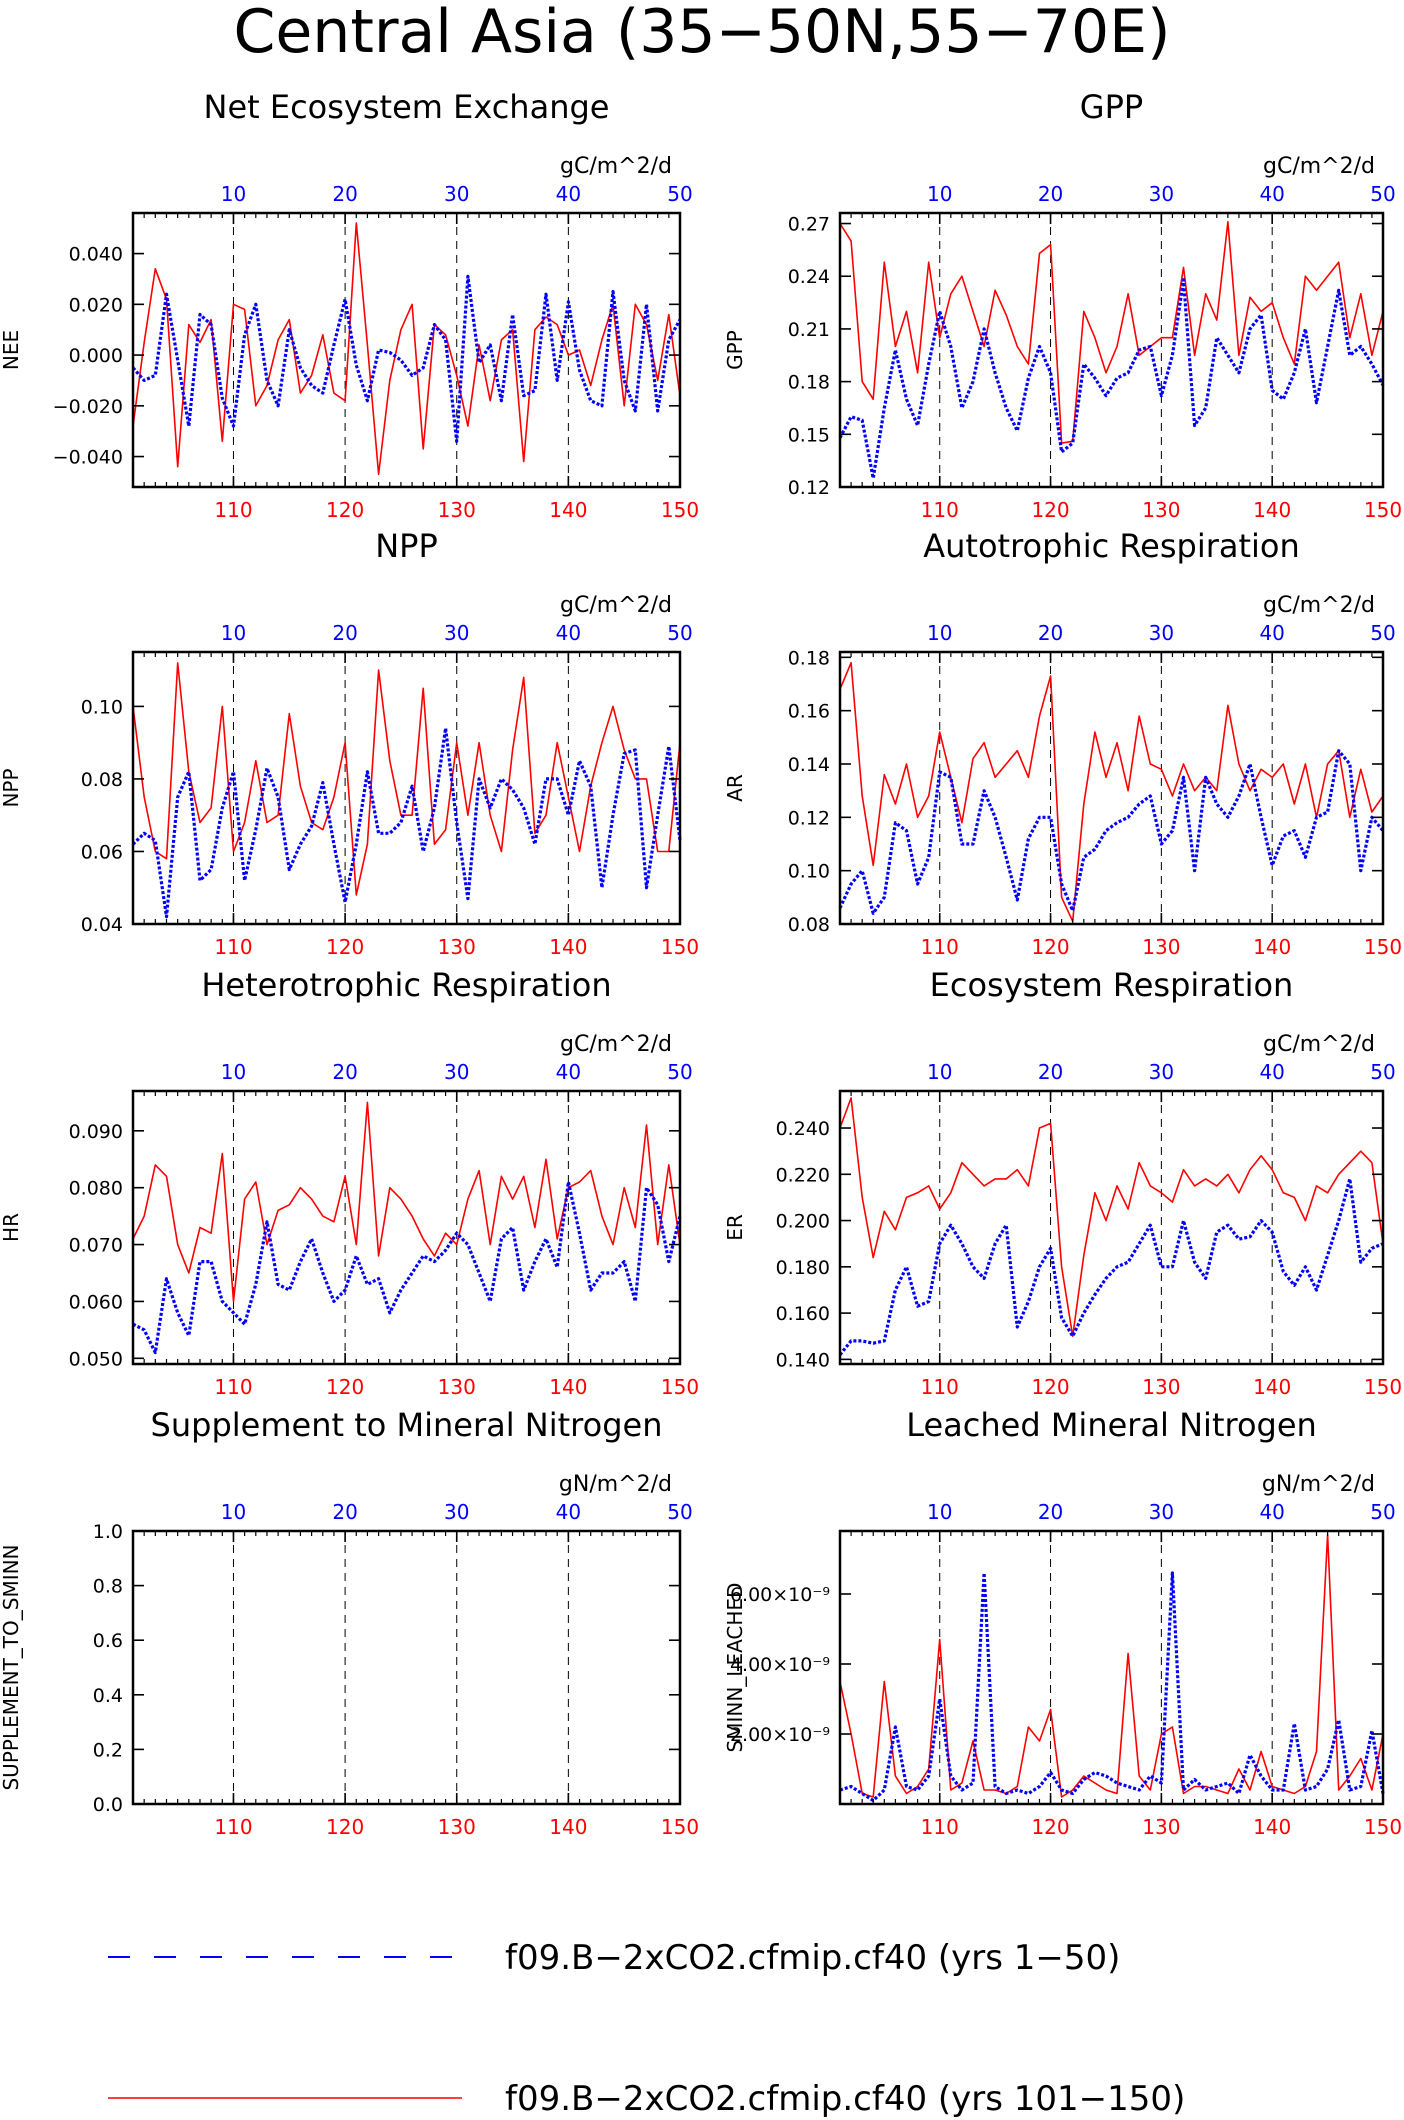 This screenshot has width=1404, height=2120. Describe the element at coordinates (735, 1227) in the screenshot. I see `y-axis-label: ER` at that location.